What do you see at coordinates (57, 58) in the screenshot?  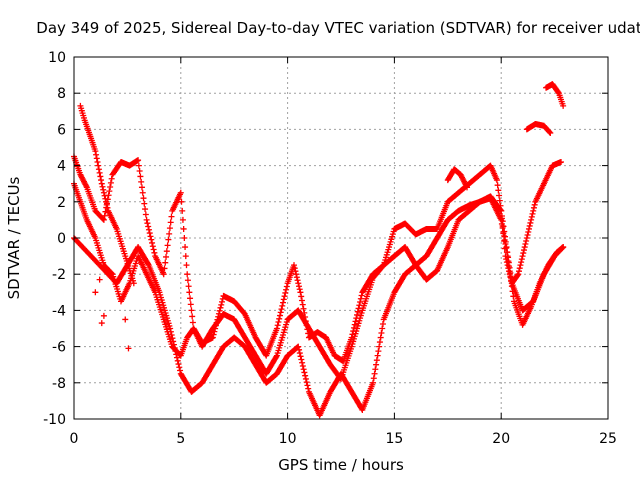 I see `y-tick-label: 10` at bounding box center [57, 58].